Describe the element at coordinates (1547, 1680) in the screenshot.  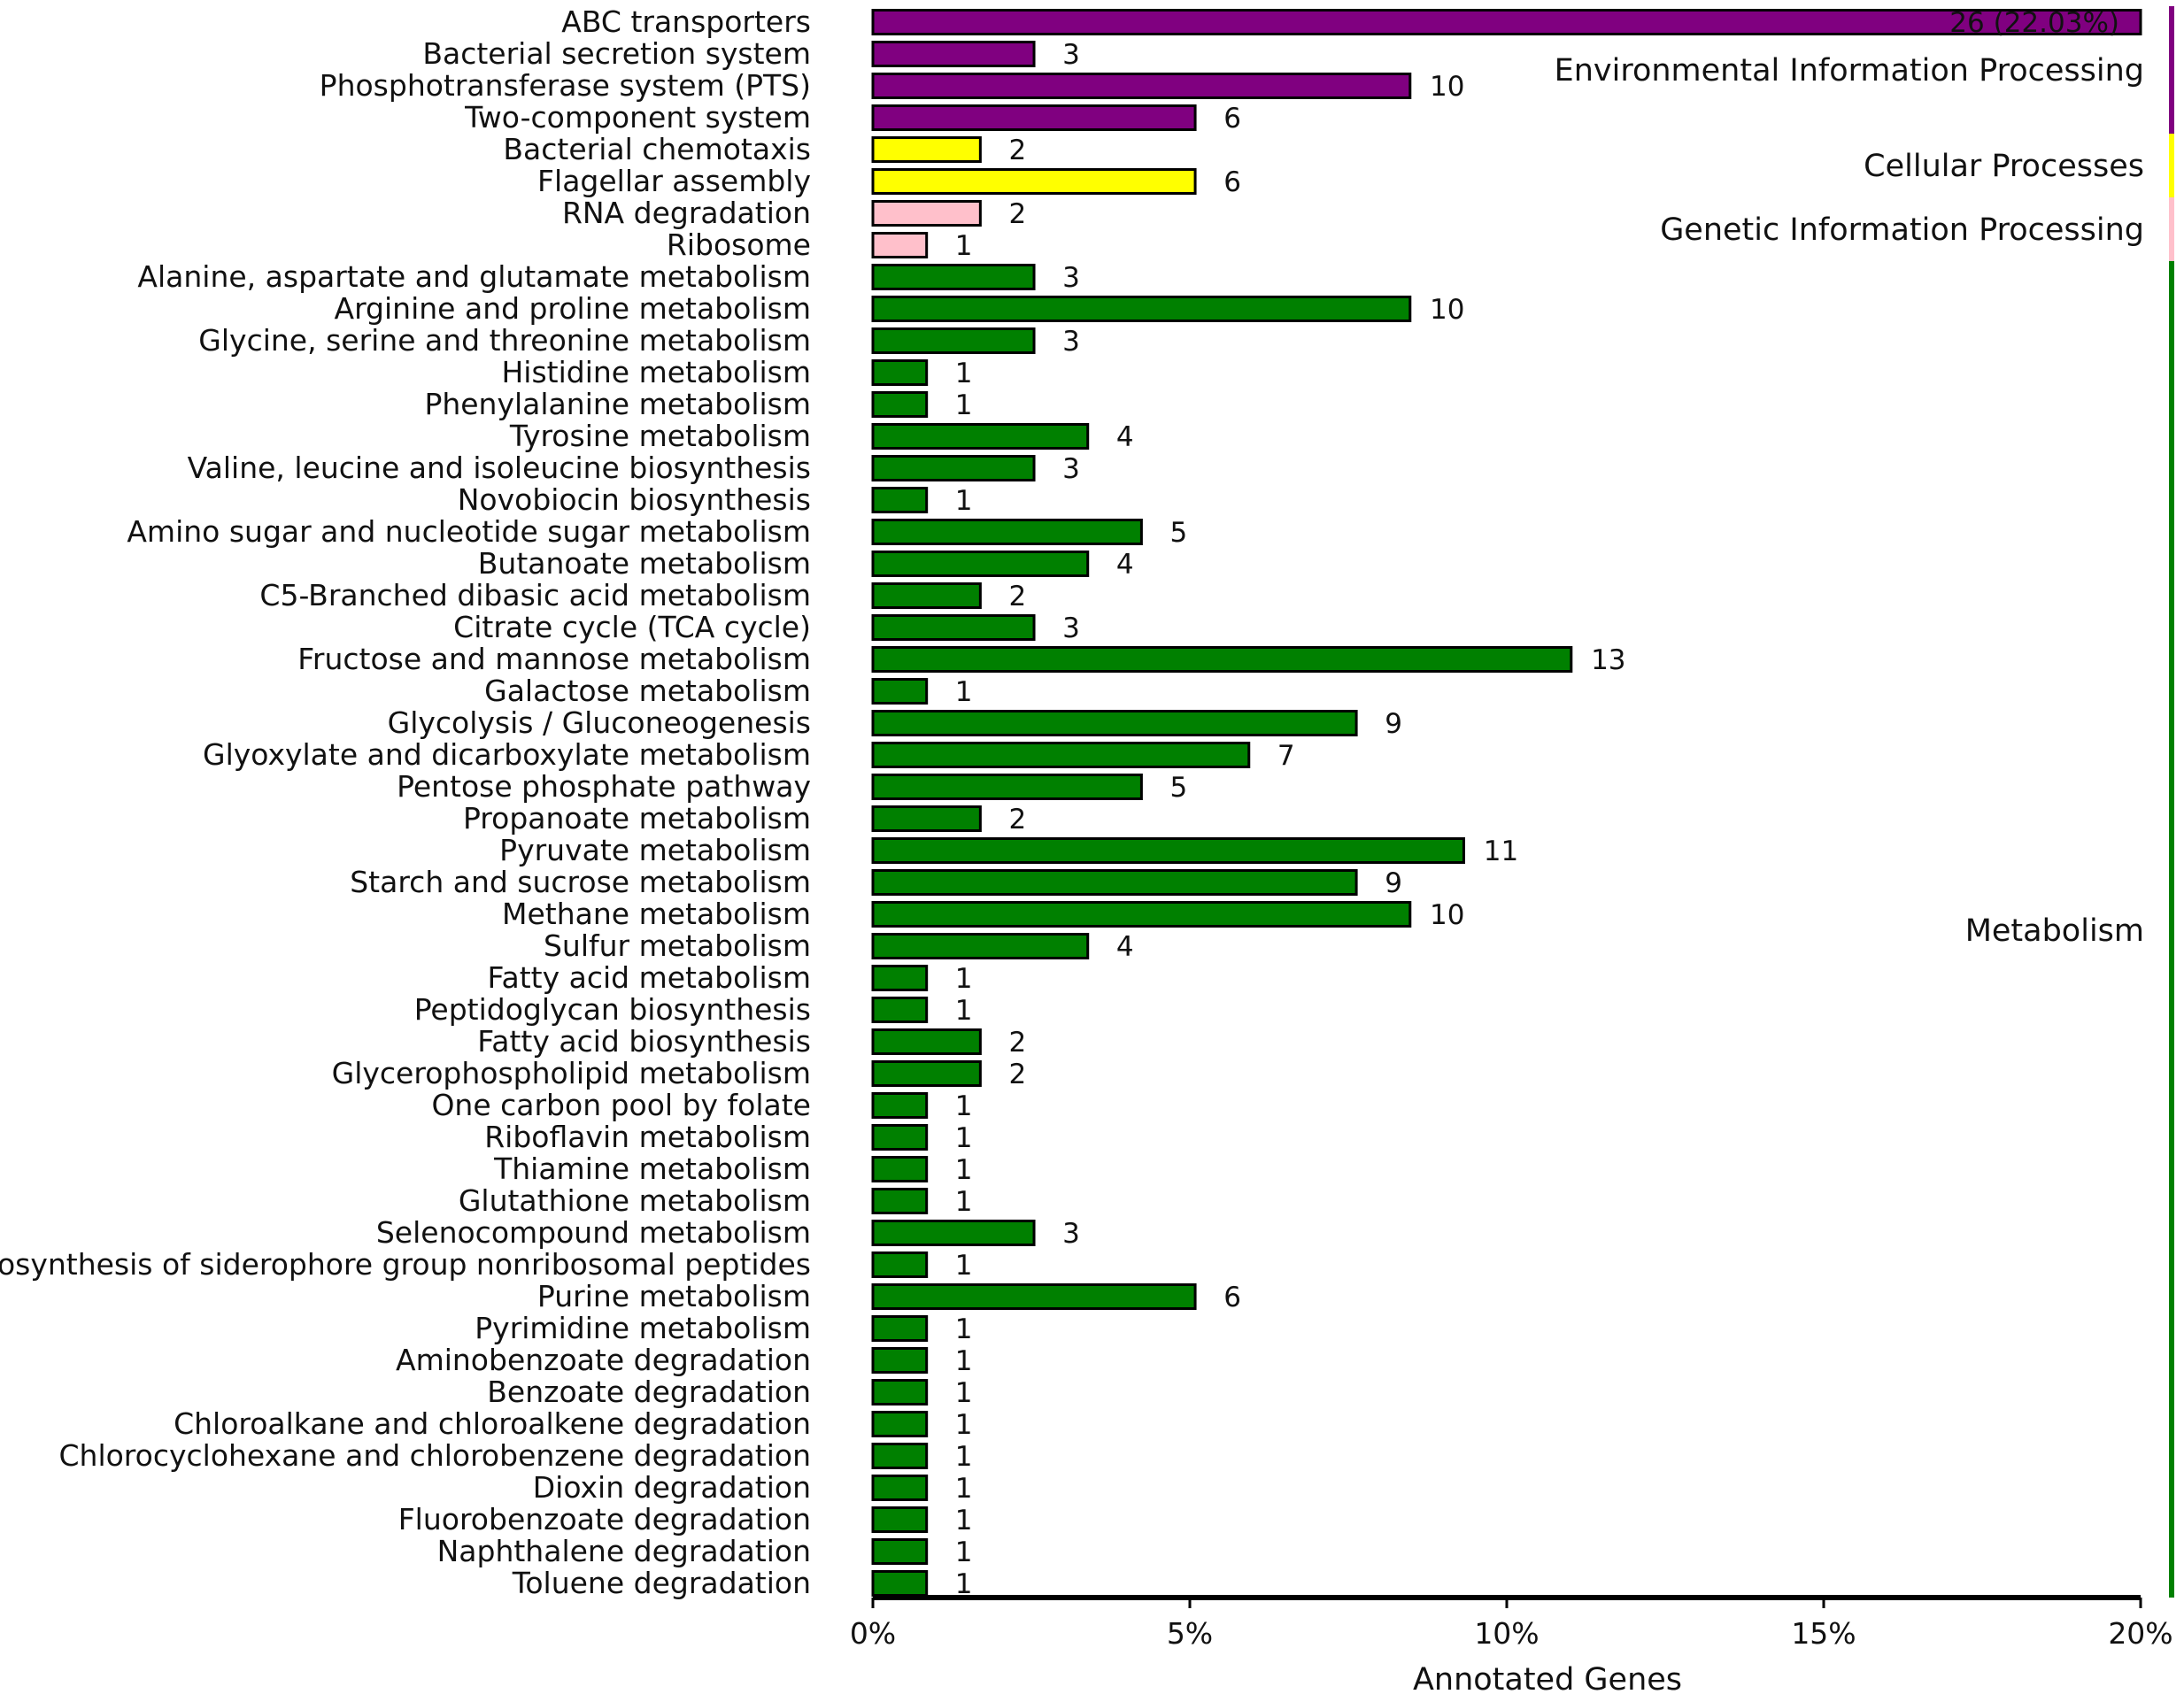
I see `x-axis-title: Annotated Genes` at that location.